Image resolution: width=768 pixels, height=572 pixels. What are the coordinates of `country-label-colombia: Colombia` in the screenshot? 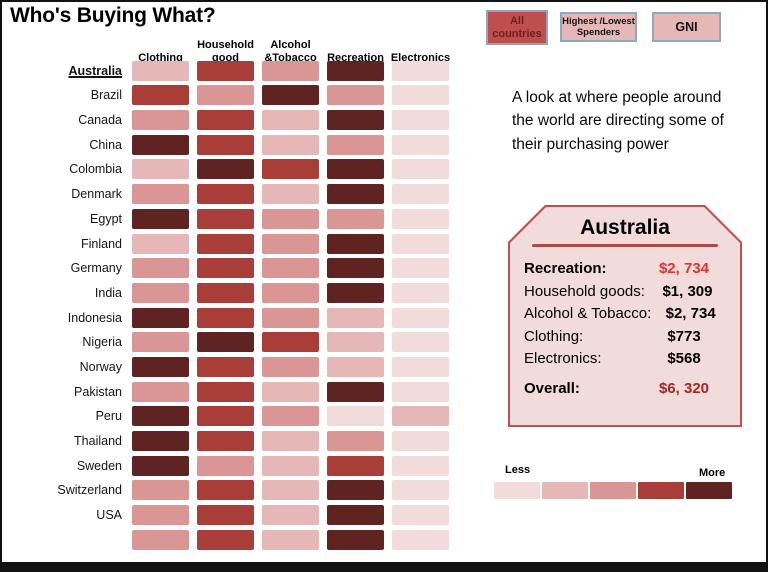 It's located at (95, 169).